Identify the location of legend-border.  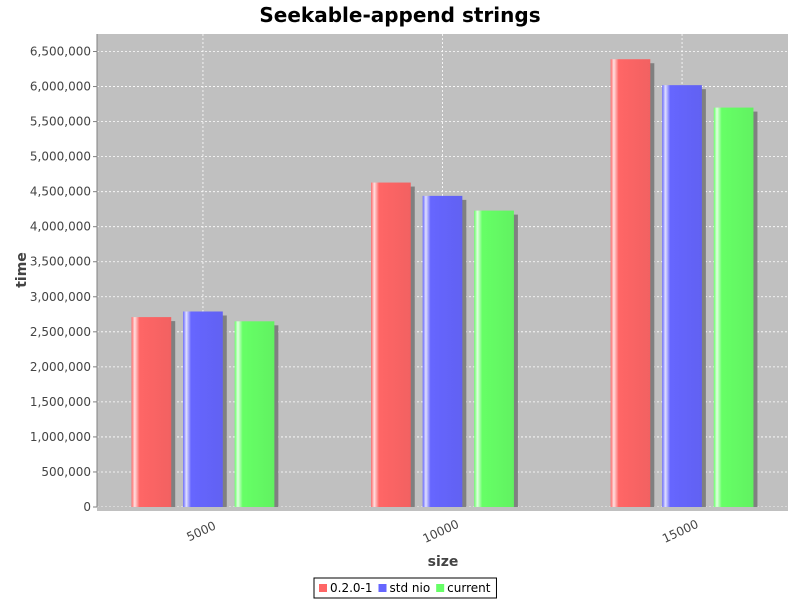
(405, 588).